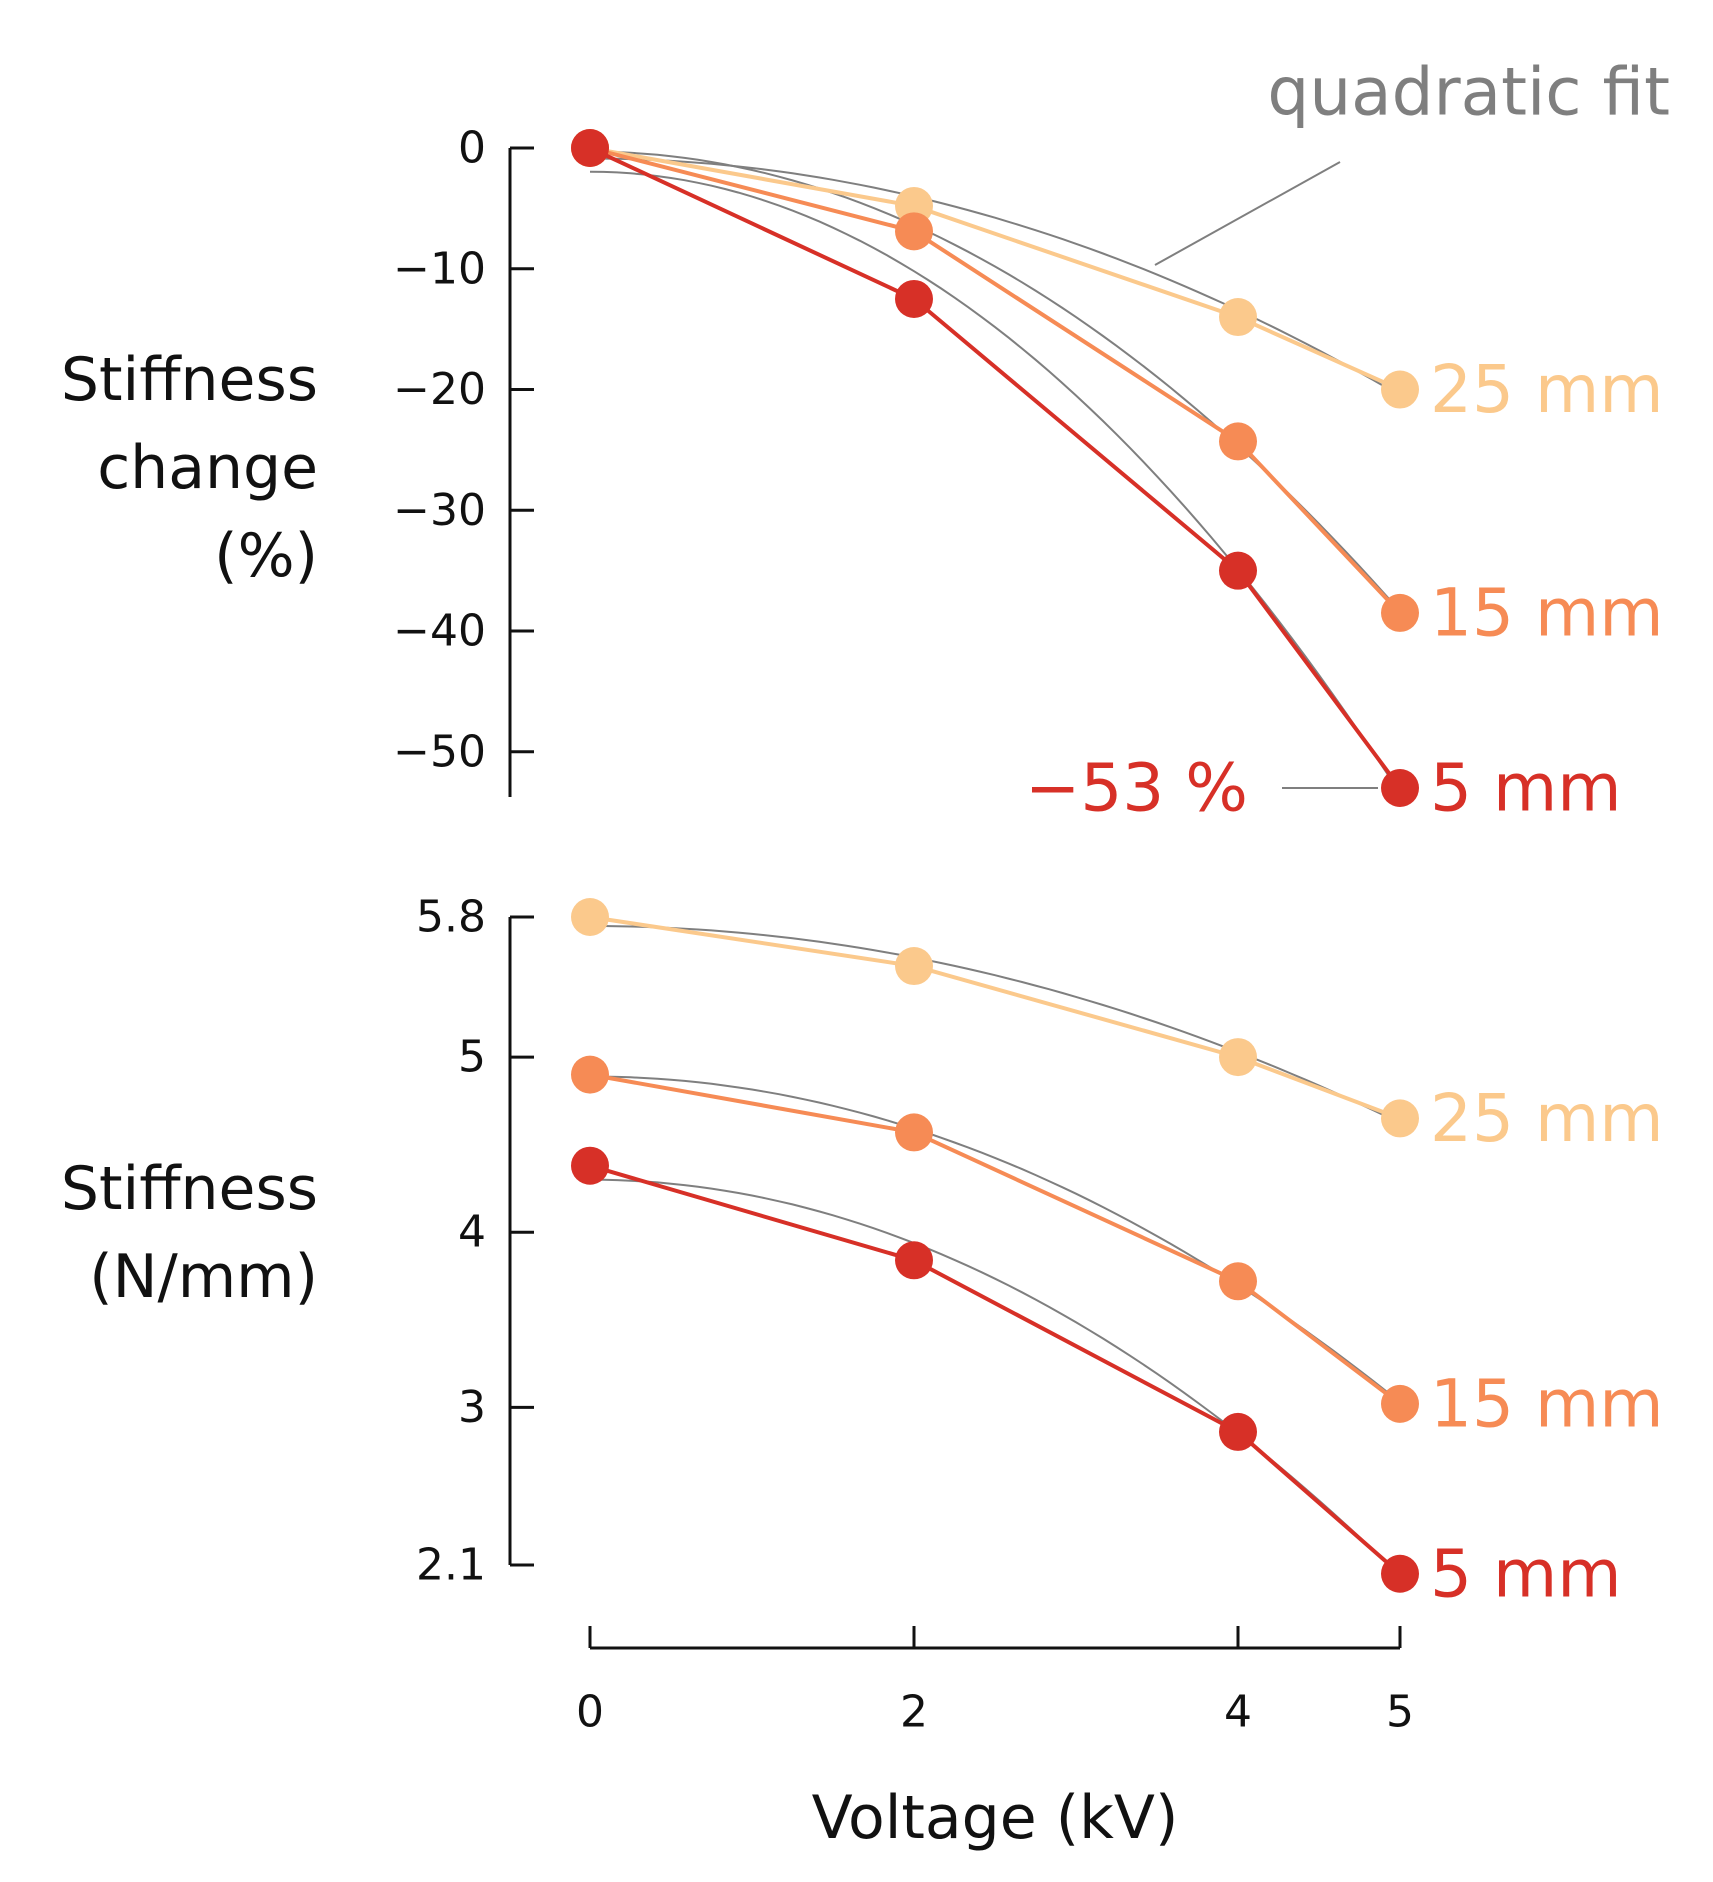 The width and height of the screenshot is (1713, 1882). Describe the element at coordinates (472, 1232) in the screenshot. I see `y-tick-label: 4` at that location.